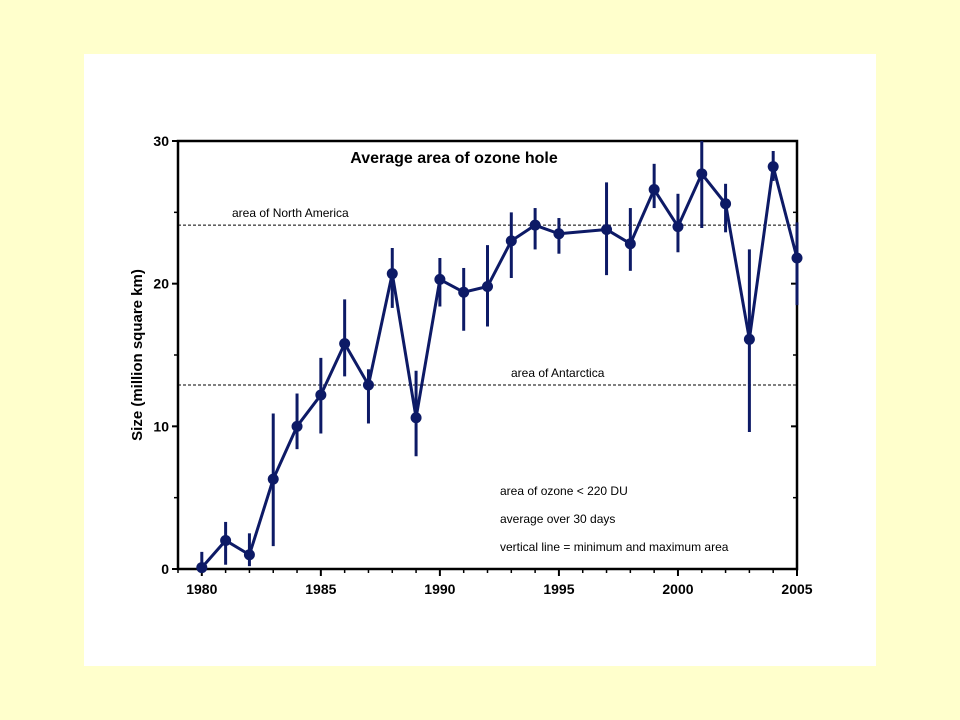 The width and height of the screenshot is (960, 720). What do you see at coordinates (557, 519) in the screenshot?
I see `annotation-averaging: average over 30 days` at bounding box center [557, 519].